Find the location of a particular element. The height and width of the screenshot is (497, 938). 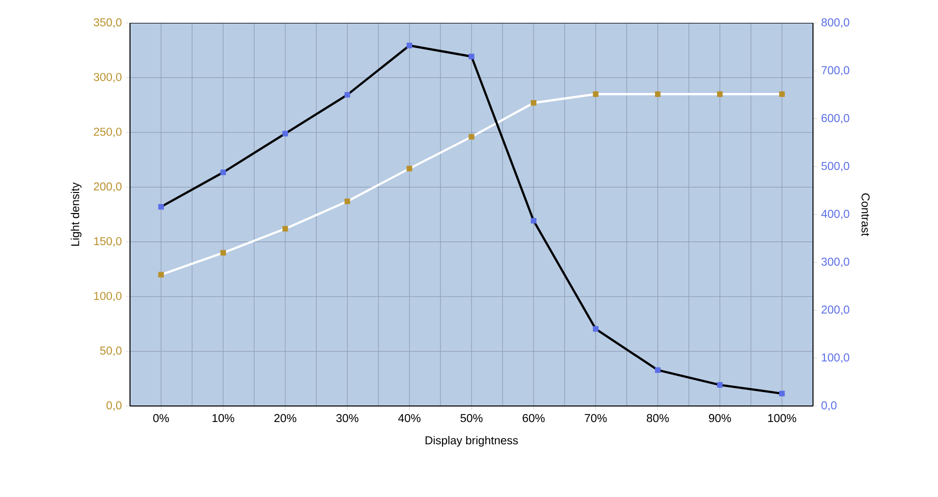

x-tick-label: 70% is located at coordinates (595, 418).